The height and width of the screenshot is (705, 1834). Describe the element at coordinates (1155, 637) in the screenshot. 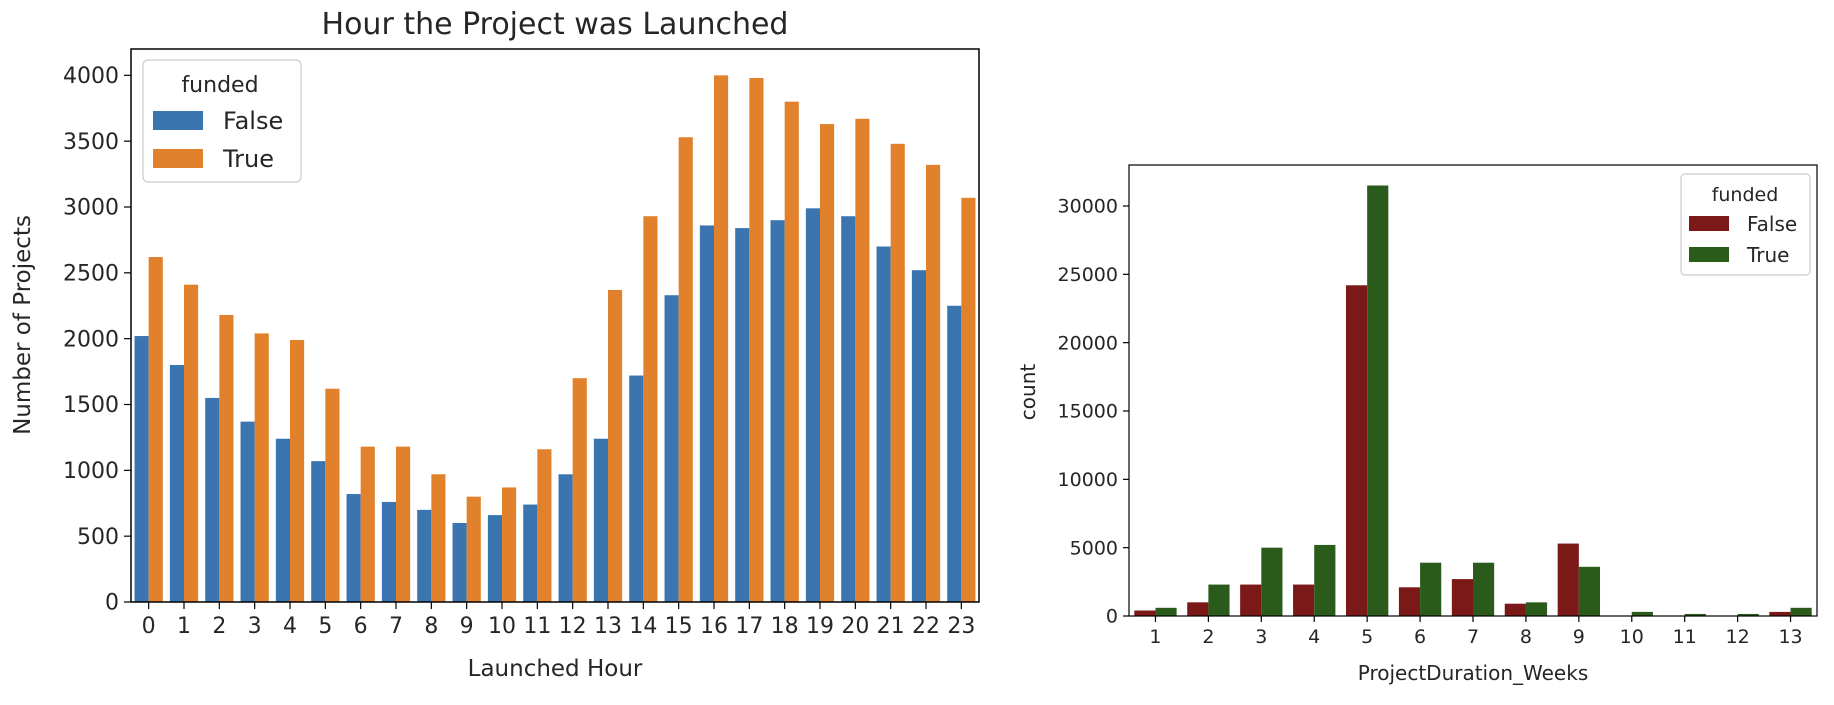

I see `right-x-tick-label: 1` at that location.